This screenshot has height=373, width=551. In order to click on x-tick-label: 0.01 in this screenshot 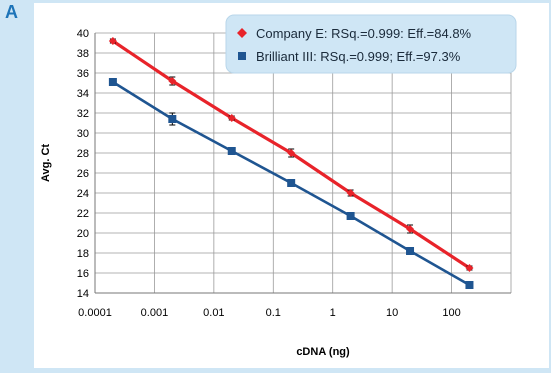, I will do `click(213, 313)`.